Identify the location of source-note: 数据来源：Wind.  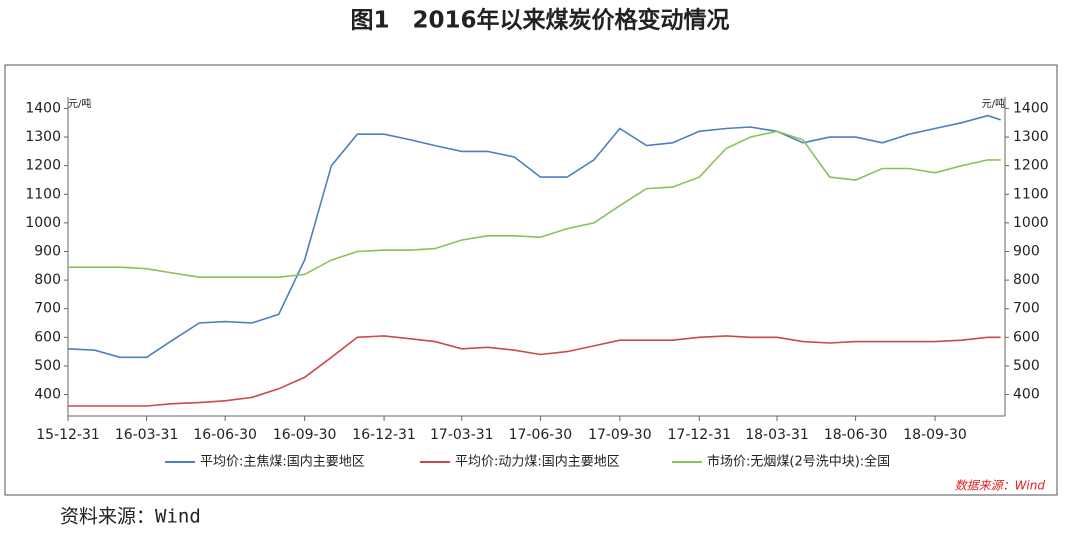
(1000, 486).